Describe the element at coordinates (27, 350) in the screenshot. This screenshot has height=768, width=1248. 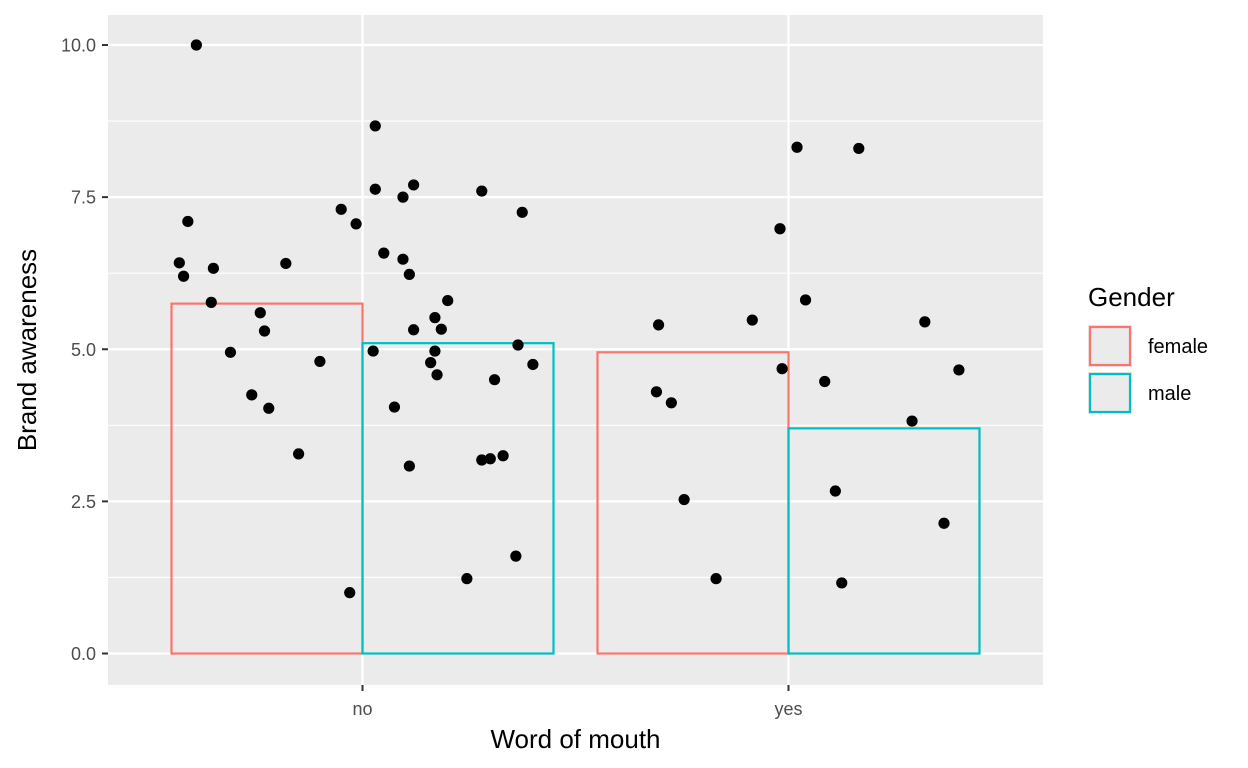
I see `y-axis-title: Brand awareness` at that location.